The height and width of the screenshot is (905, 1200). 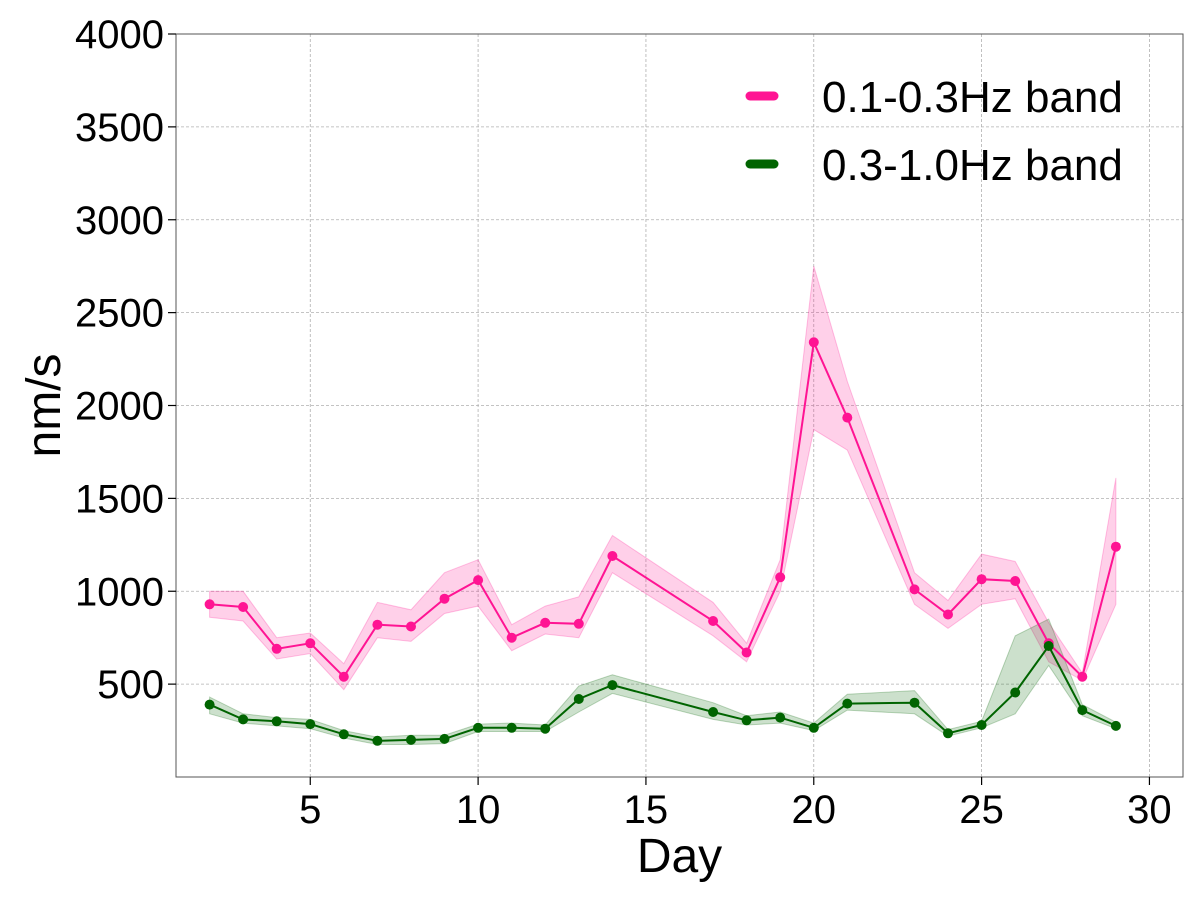 What do you see at coordinates (119, 35) in the screenshot?
I see `y-tick-label: 4000` at bounding box center [119, 35].